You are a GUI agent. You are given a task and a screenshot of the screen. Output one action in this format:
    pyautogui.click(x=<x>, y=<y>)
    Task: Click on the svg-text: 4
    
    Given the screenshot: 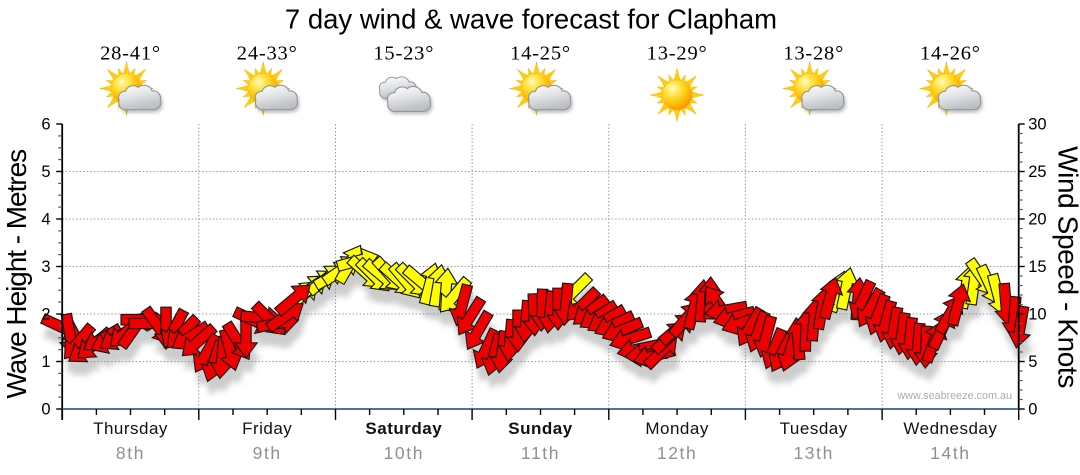 What is the action you would take?
    pyautogui.click(x=45, y=220)
    